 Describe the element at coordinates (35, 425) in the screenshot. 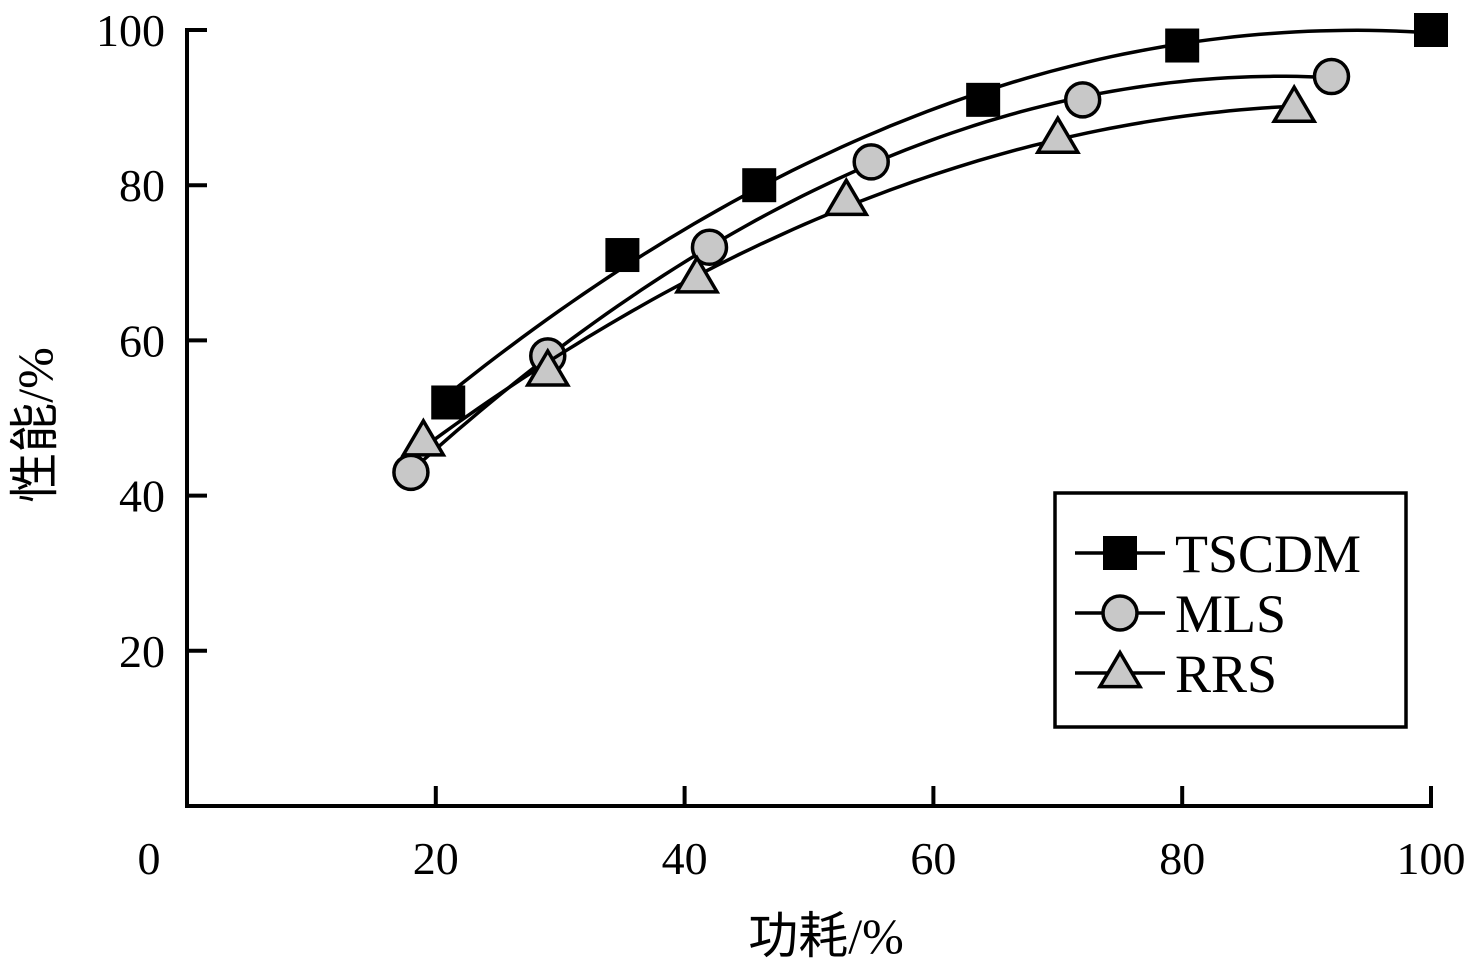

I see `y-axis-title: 性能/%` at that location.